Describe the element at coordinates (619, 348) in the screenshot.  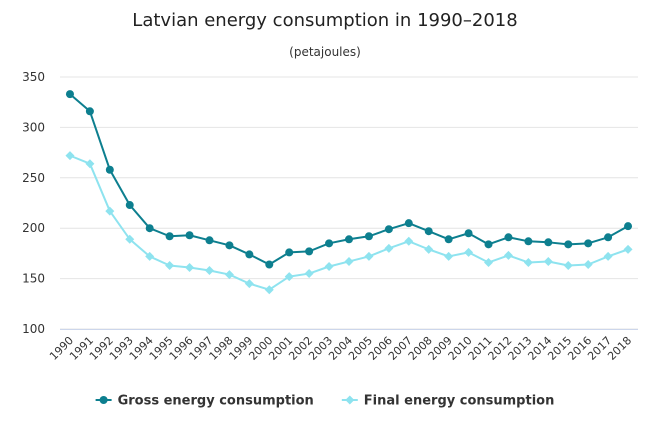
I see `x-tick-label: 2018` at that location.